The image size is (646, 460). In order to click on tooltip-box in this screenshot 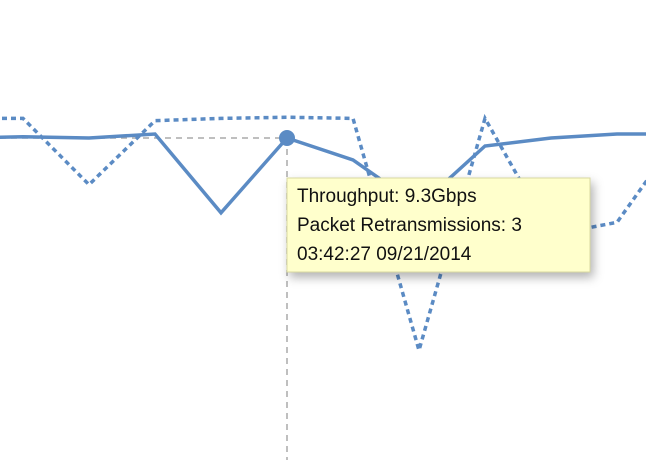, I will do `click(438, 225)`.